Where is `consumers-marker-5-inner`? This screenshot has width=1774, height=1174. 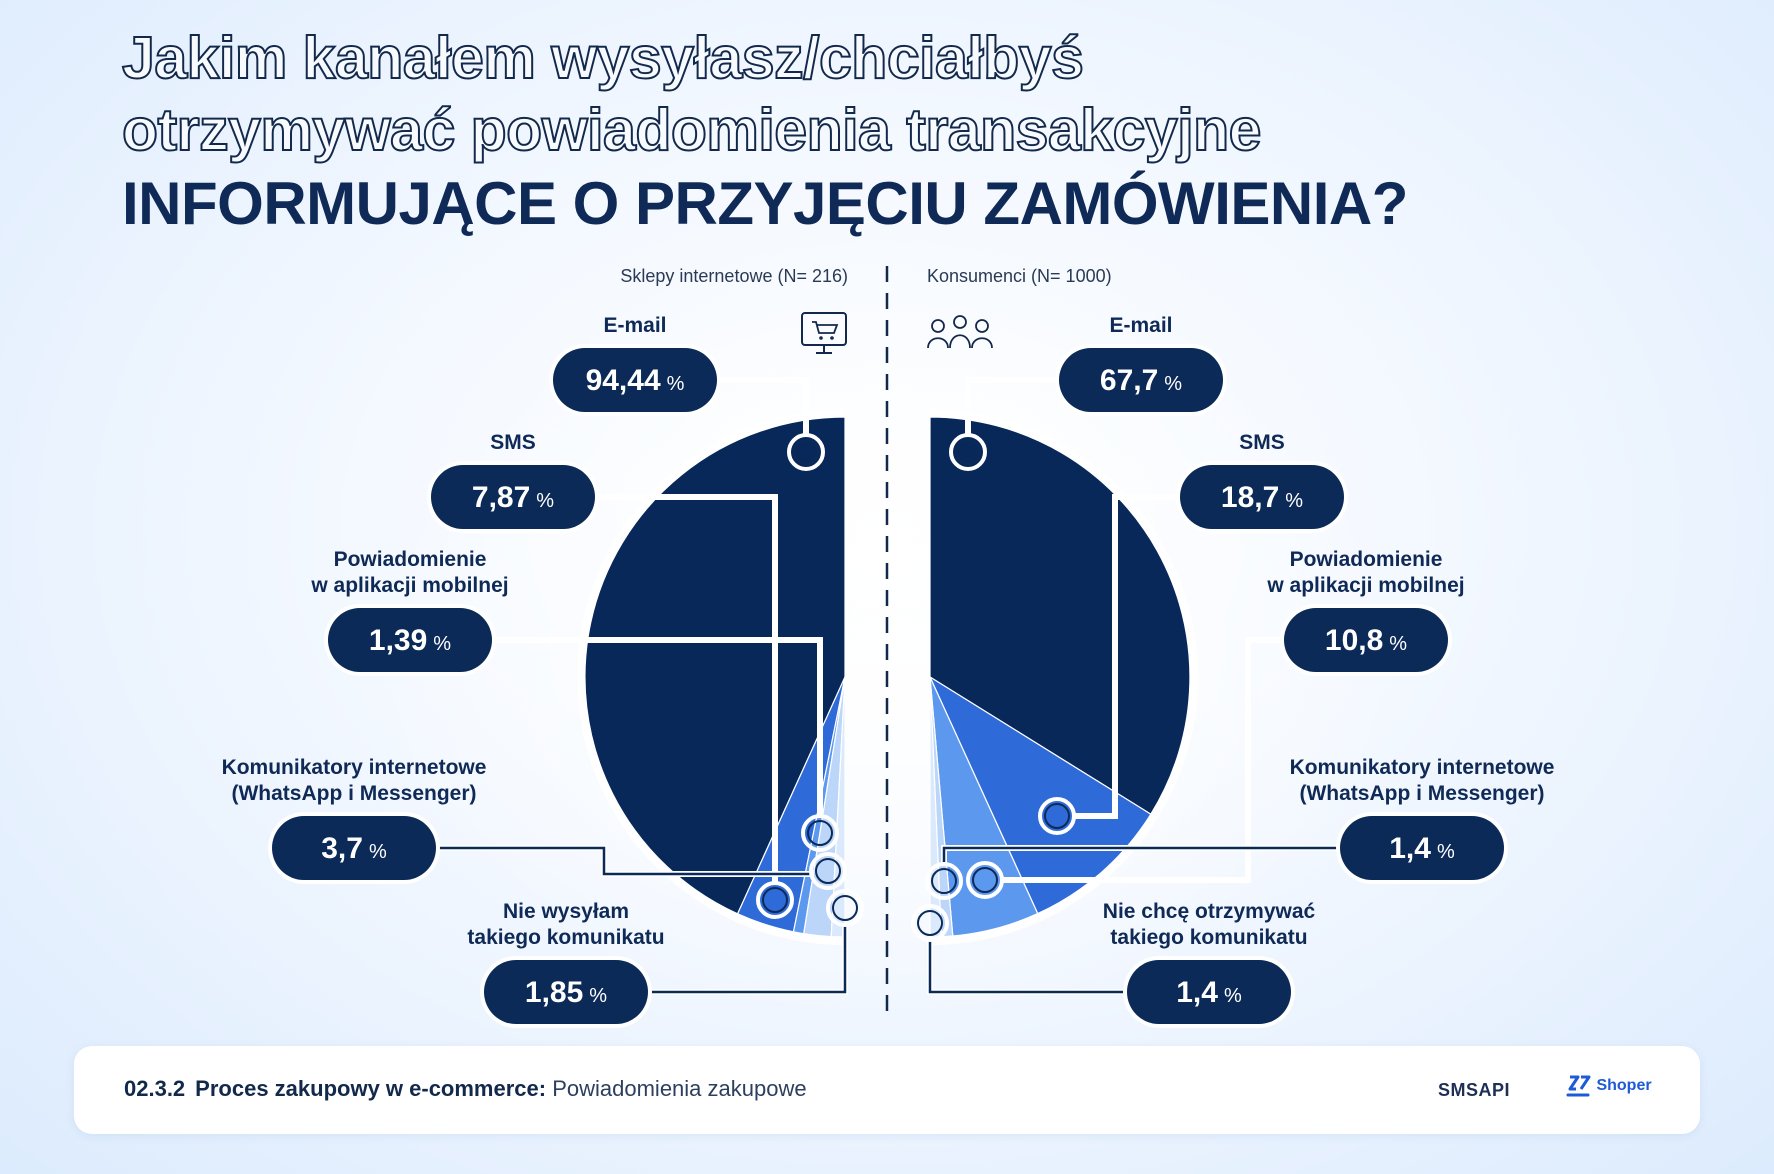 consumers-marker-5-inner is located at coordinates (930, 923).